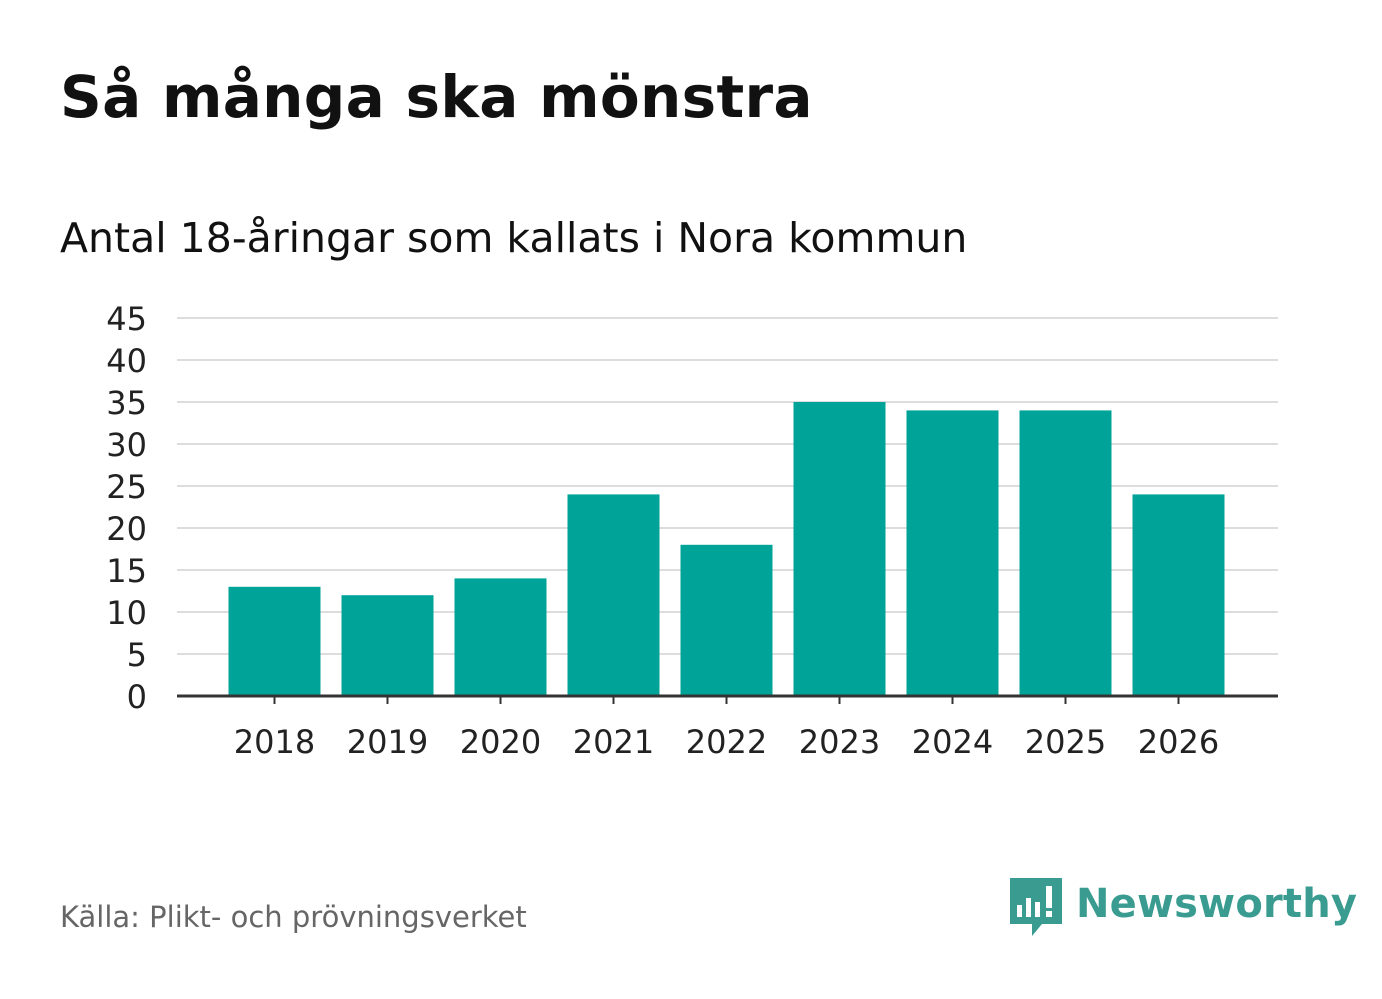 This screenshot has height=999, width=1382. I want to click on bar-2025, so click(1065, 553).